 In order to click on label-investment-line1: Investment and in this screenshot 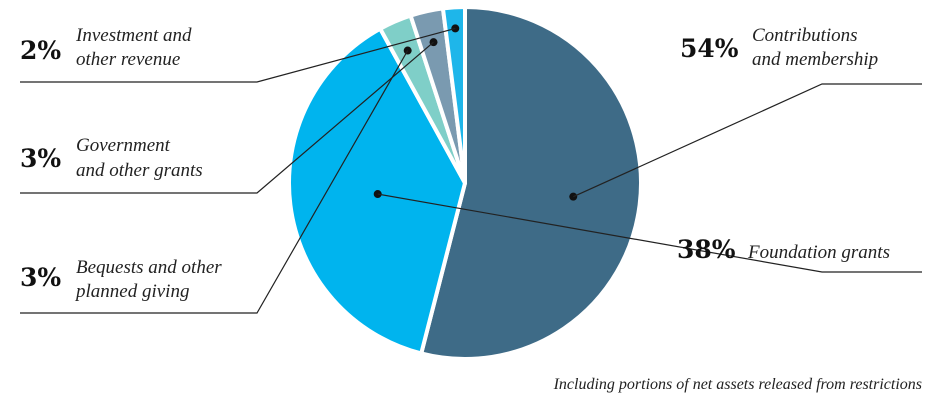, I will do `click(133, 35)`.